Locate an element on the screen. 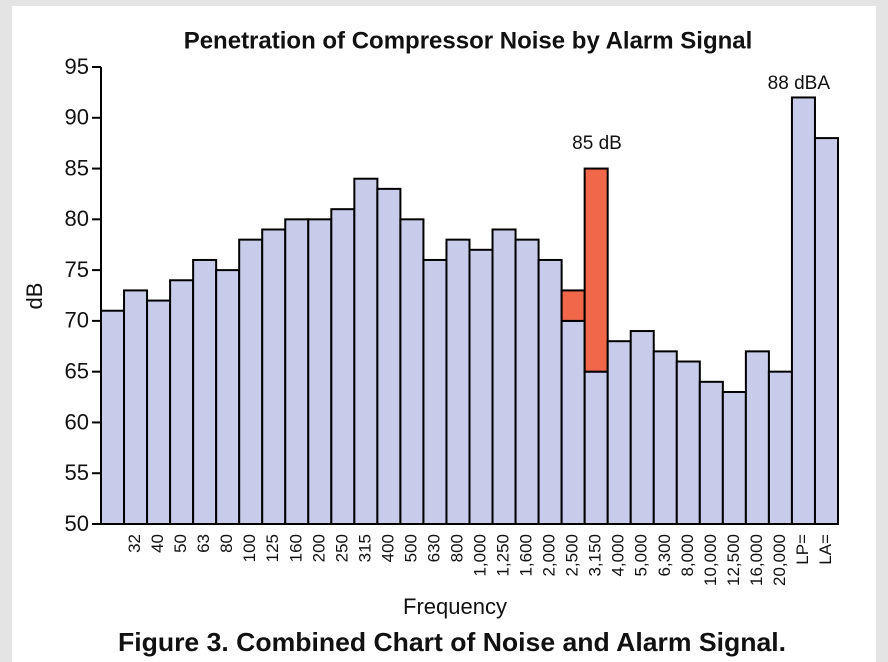  x-tick-label: 800 is located at coordinates (456, 548).